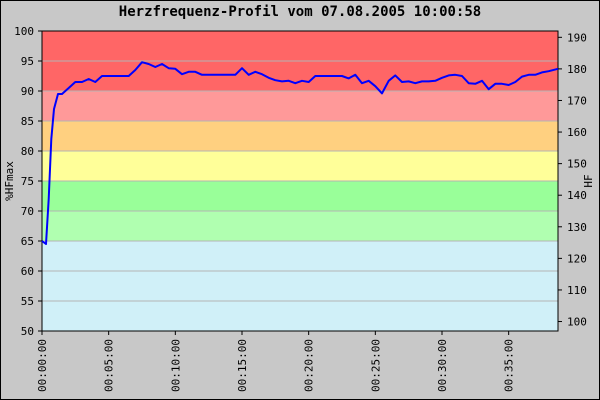 The height and width of the screenshot is (400, 600). What do you see at coordinates (577, 164) in the screenshot?
I see `right-tick-label: 150` at bounding box center [577, 164].